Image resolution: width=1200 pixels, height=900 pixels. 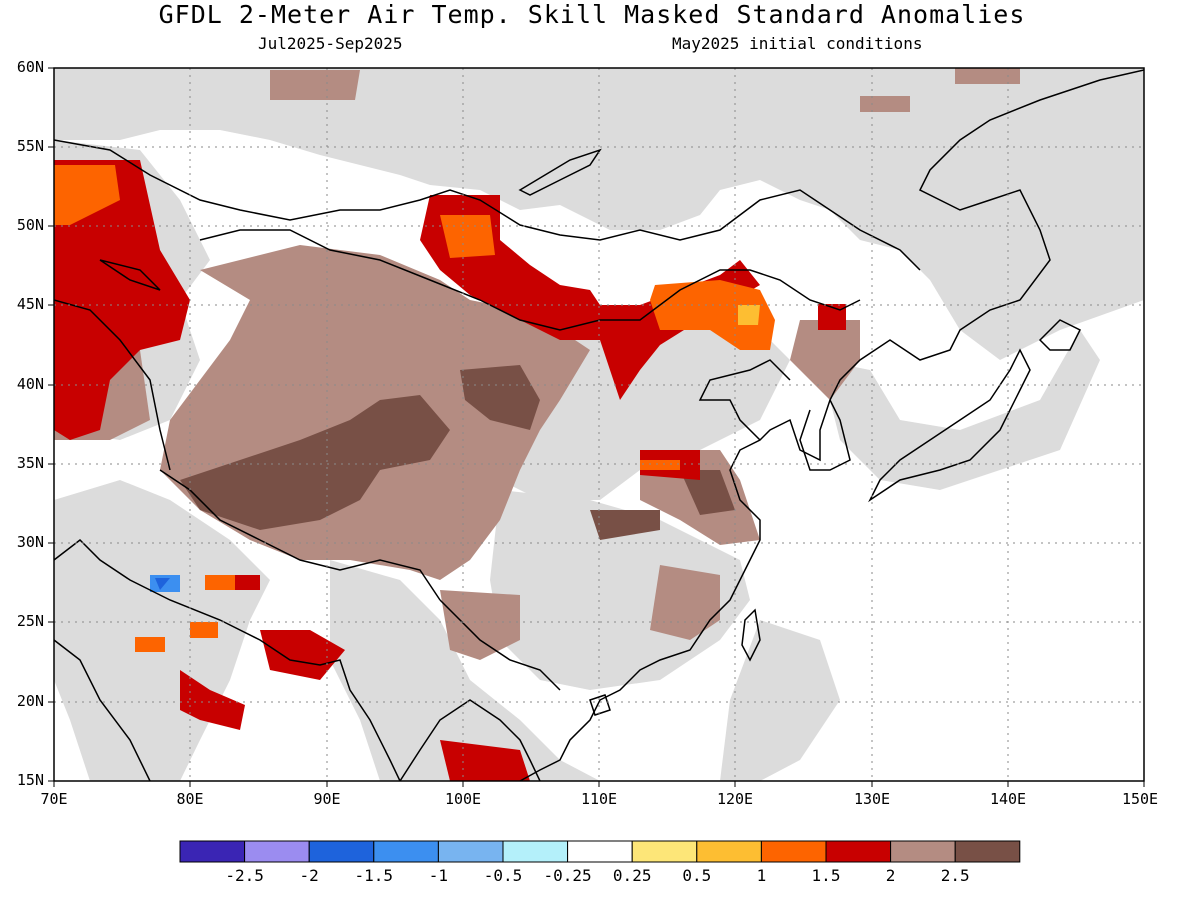 What do you see at coordinates (130, 275) in the screenshot?
I see `lake-balkhash` at bounding box center [130, 275].